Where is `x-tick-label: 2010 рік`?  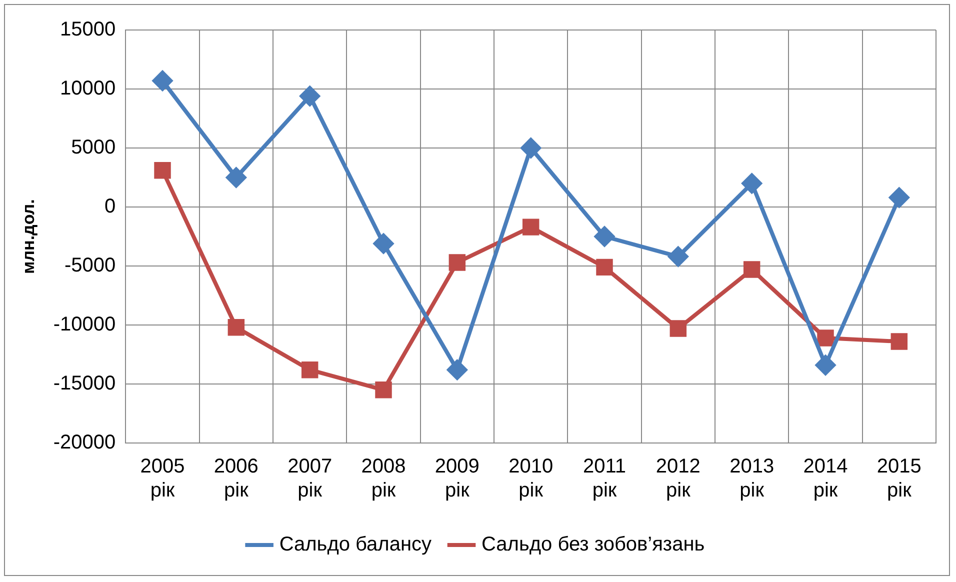
x-tick-label: 2010 рік is located at coordinates (531, 479).